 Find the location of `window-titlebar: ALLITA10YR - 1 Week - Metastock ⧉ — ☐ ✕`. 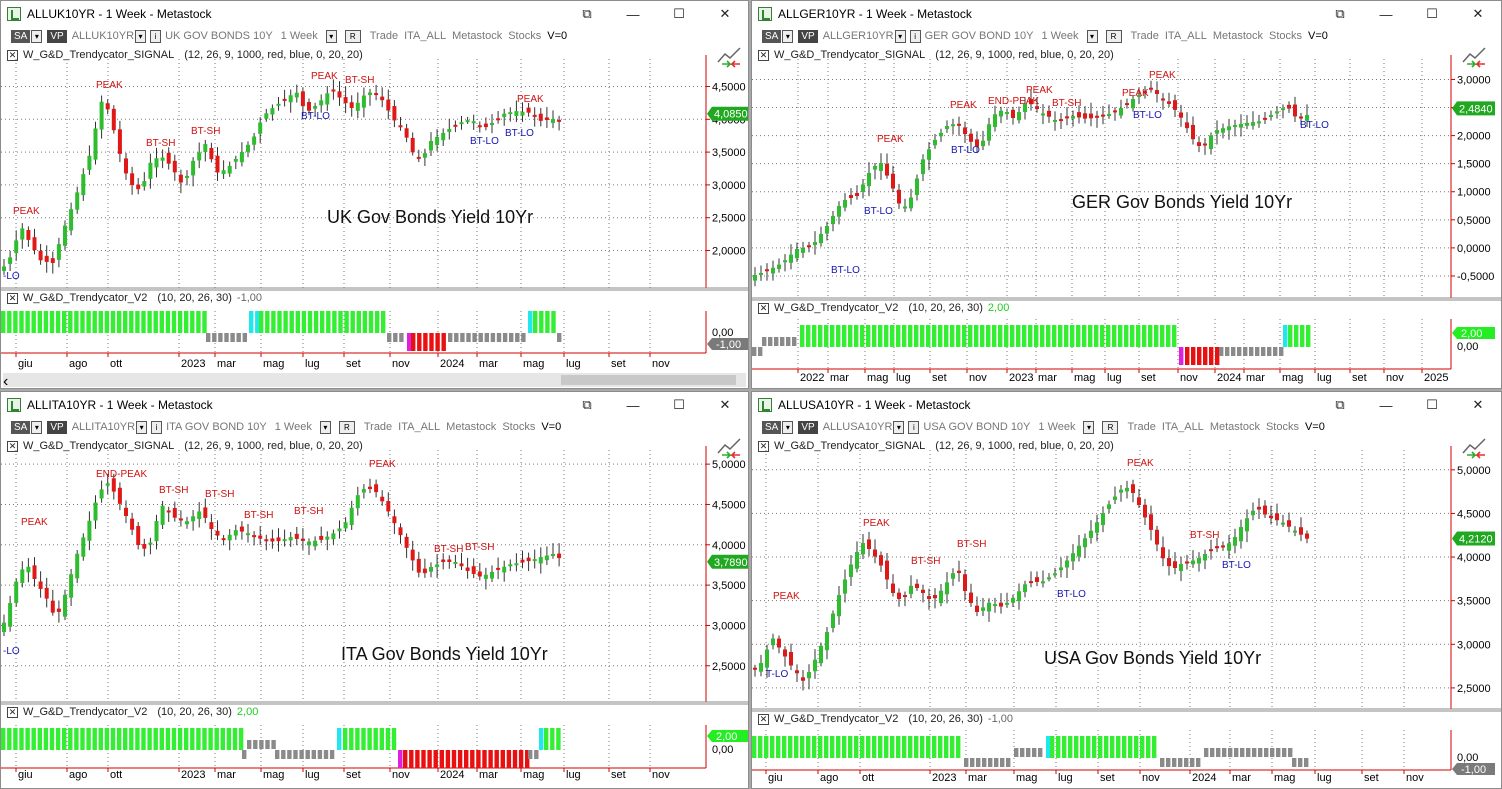

window-titlebar: ALLITA10YR - 1 Week - Metastock ⧉ — ☐ ✕ is located at coordinates (374, 405).